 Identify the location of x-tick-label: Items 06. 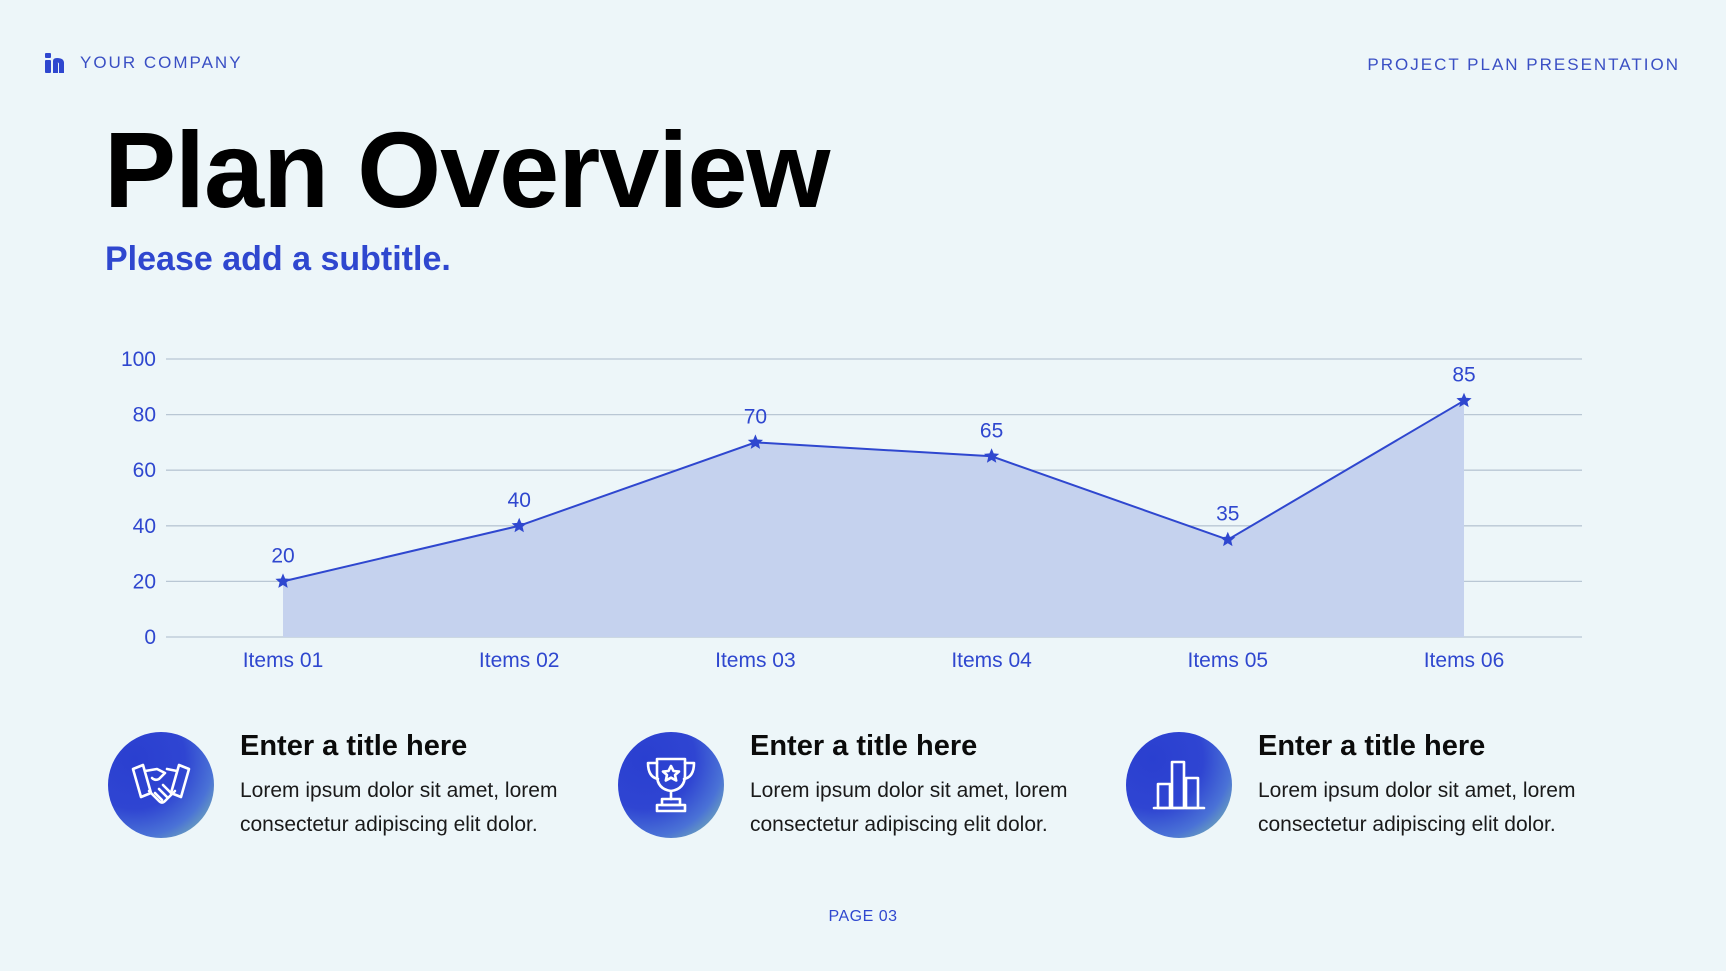
(1464, 660).